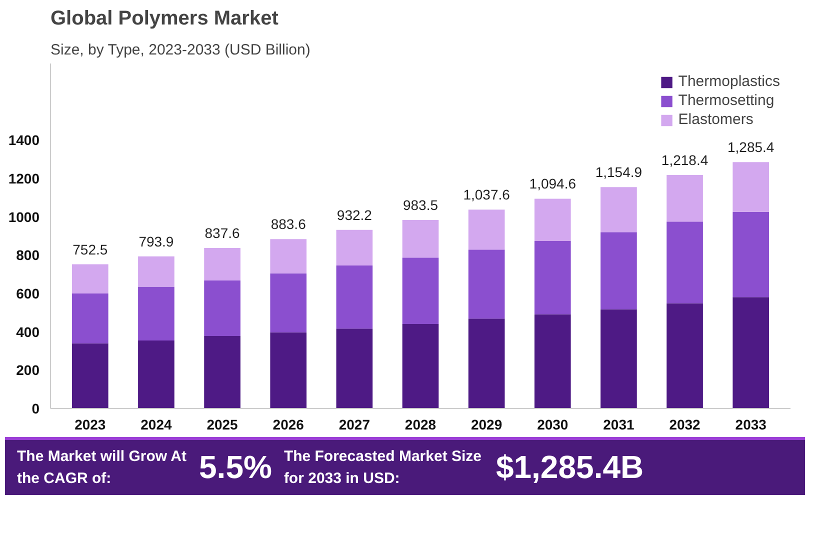  I want to click on legend-label: Elastomers, so click(716, 119).